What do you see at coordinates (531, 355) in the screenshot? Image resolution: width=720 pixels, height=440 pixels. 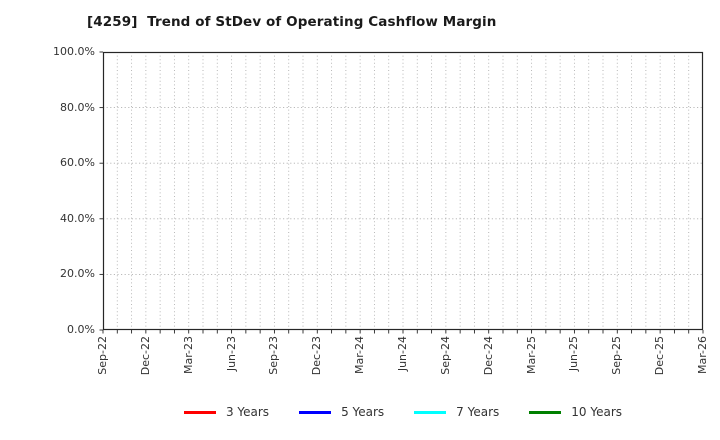 I see `x-tick-label: Mar-25` at bounding box center [531, 355].